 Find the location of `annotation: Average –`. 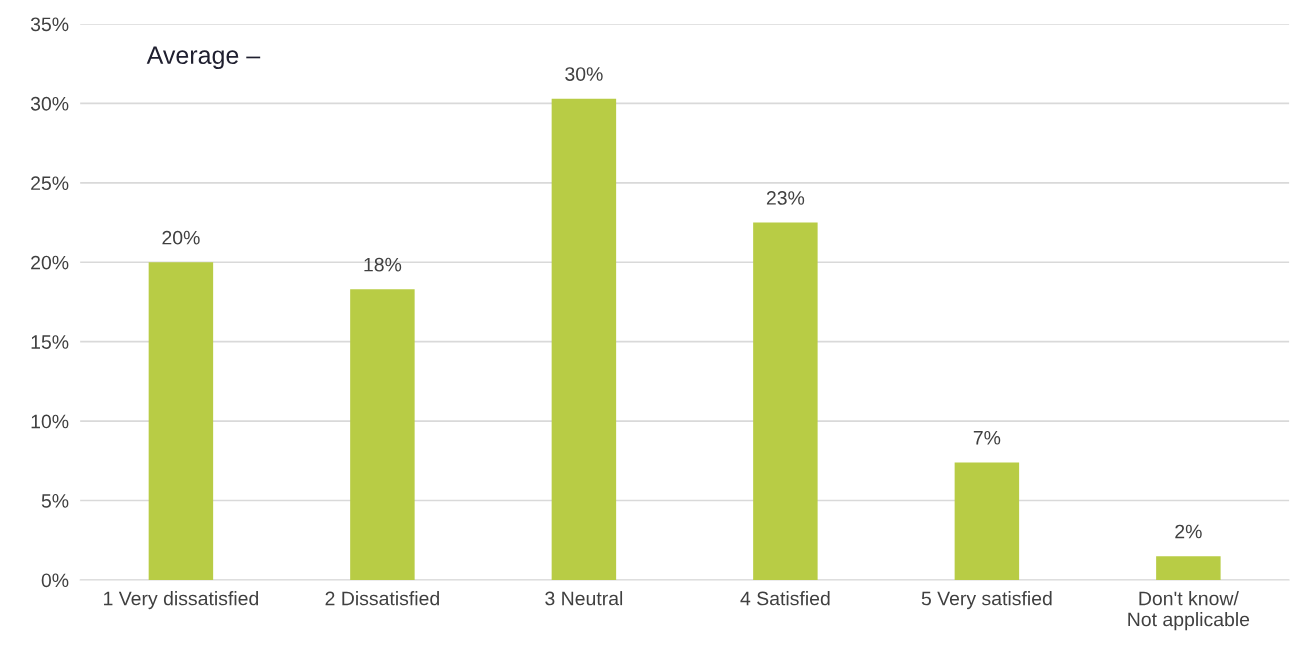

annotation: Average – is located at coordinates (203, 57).